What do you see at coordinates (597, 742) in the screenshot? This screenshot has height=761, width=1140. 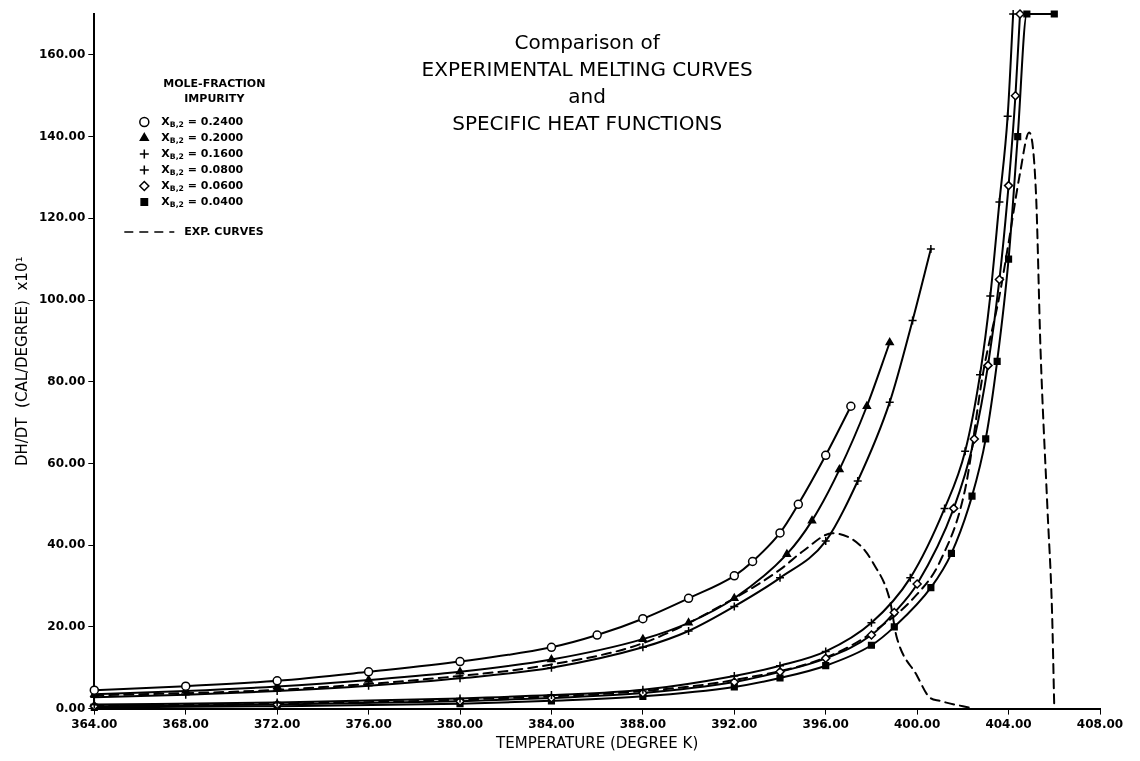 I see `x-axis-title: TEMPERATURE (DEGREE K)` at bounding box center [597, 742].